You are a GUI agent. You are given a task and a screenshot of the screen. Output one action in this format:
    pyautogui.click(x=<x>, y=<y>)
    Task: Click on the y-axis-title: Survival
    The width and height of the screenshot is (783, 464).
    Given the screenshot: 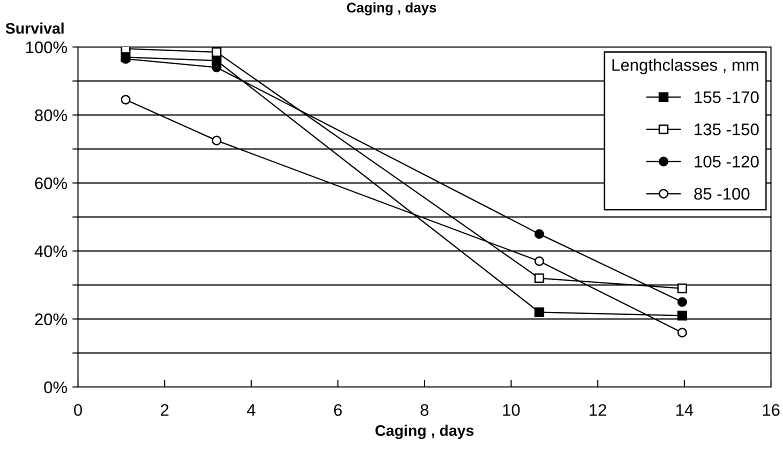 What is the action you would take?
    pyautogui.click(x=35, y=28)
    